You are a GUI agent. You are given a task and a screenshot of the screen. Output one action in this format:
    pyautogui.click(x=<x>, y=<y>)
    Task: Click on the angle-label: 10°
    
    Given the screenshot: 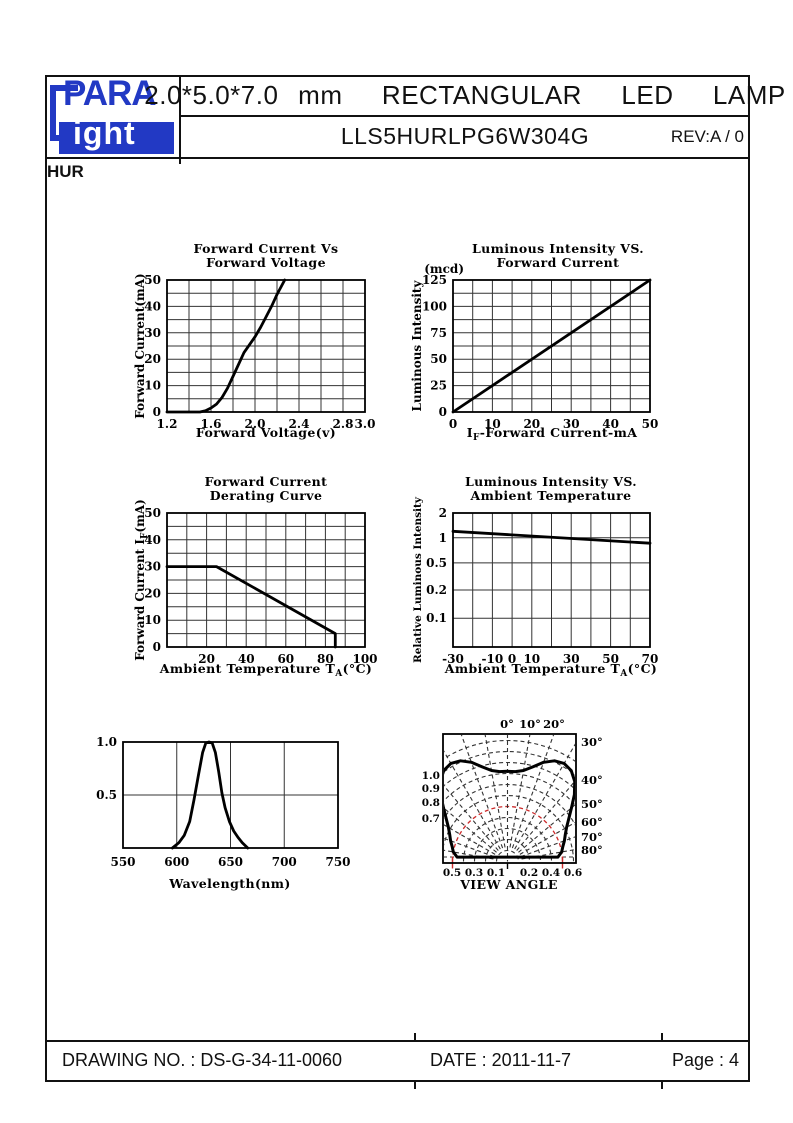 What is the action you would take?
    pyautogui.click(x=530, y=724)
    